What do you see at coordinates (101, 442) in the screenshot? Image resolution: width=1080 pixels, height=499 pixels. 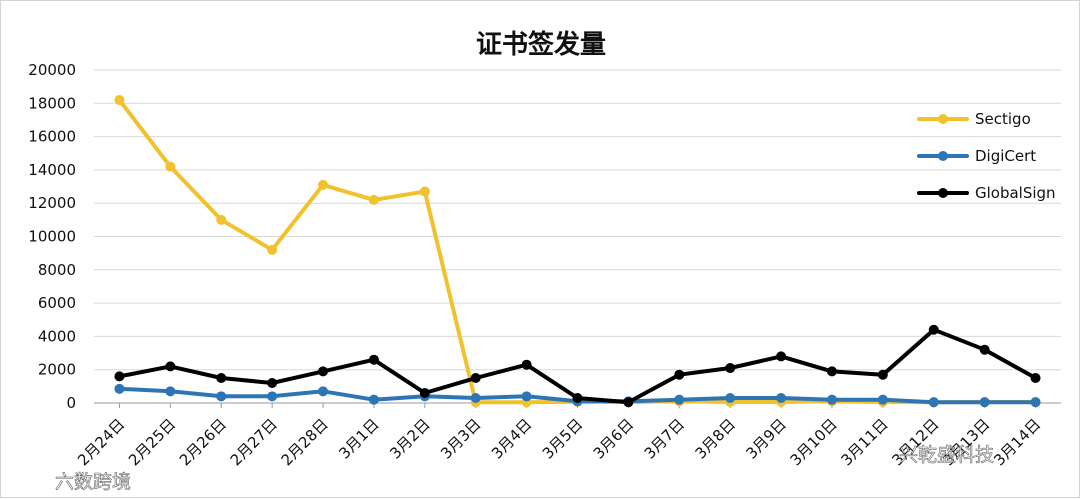 I see `x-tick-label: 2月24日` at bounding box center [101, 442].